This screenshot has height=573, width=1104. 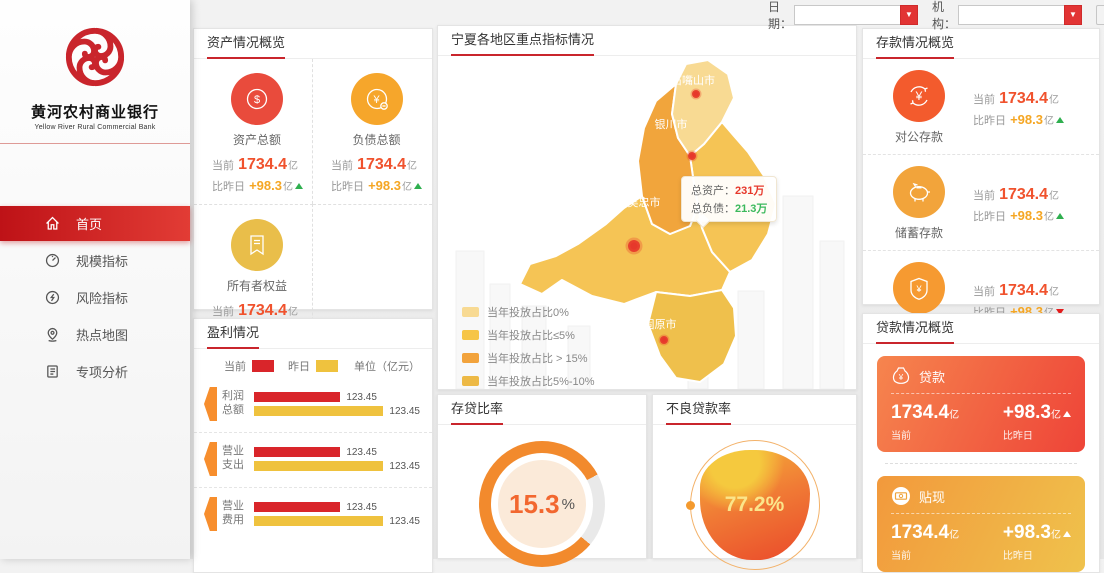 I want to click on legend-item: 当年投放占比5%-10%, so click(x=528, y=381).